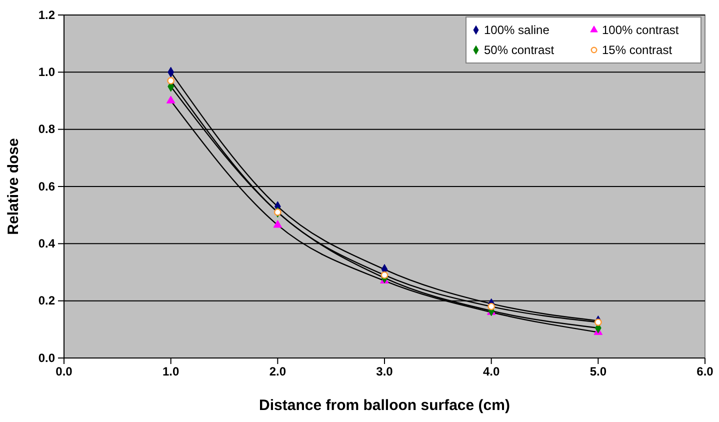  What do you see at coordinates (171, 371) in the screenshot?
I see `x-tick-label: 1.0` at bounding box center [171, 371].